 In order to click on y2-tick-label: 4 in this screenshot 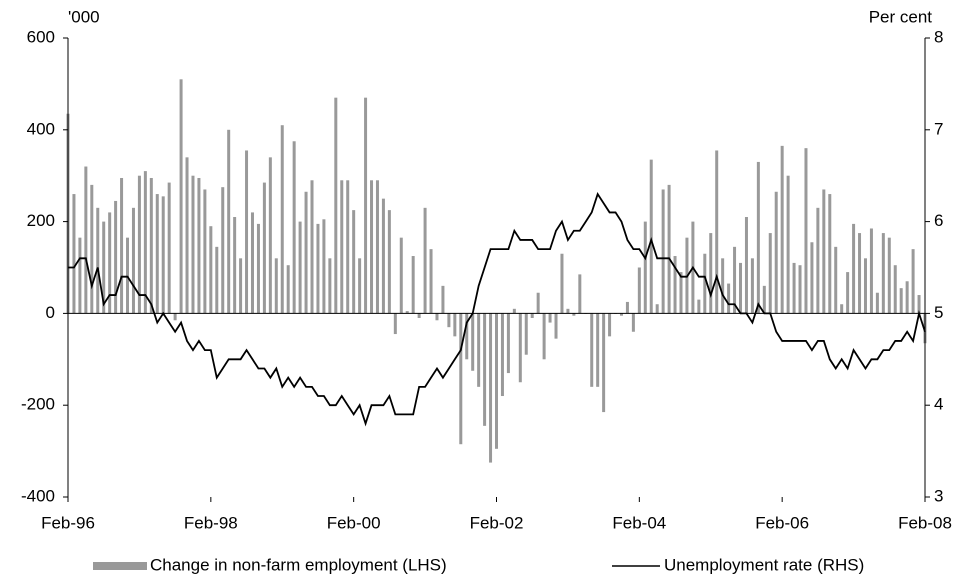, I will do `click(938, 404)`.